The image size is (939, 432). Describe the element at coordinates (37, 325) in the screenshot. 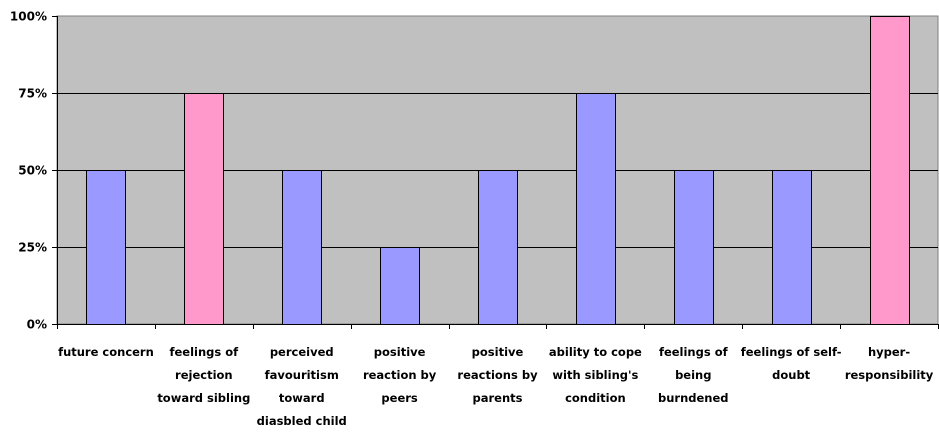

I see `y-tick-label: 0%` at that location.